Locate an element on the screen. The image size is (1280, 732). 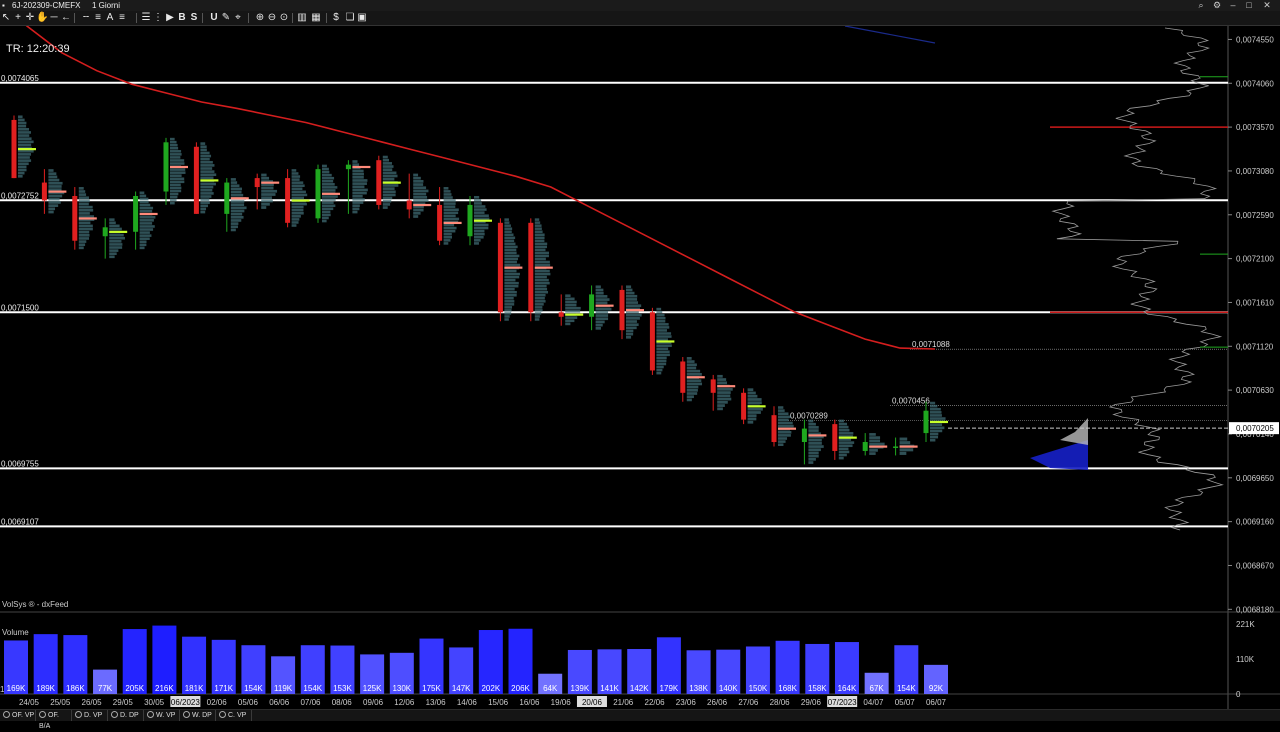
zoom-icon: ⊙ is located at coordinates (284, 17).